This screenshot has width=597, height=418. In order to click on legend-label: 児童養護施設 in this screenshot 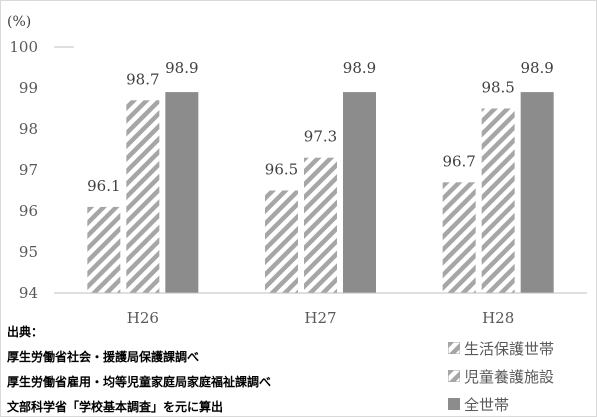, I will do `click(509, 376)`.